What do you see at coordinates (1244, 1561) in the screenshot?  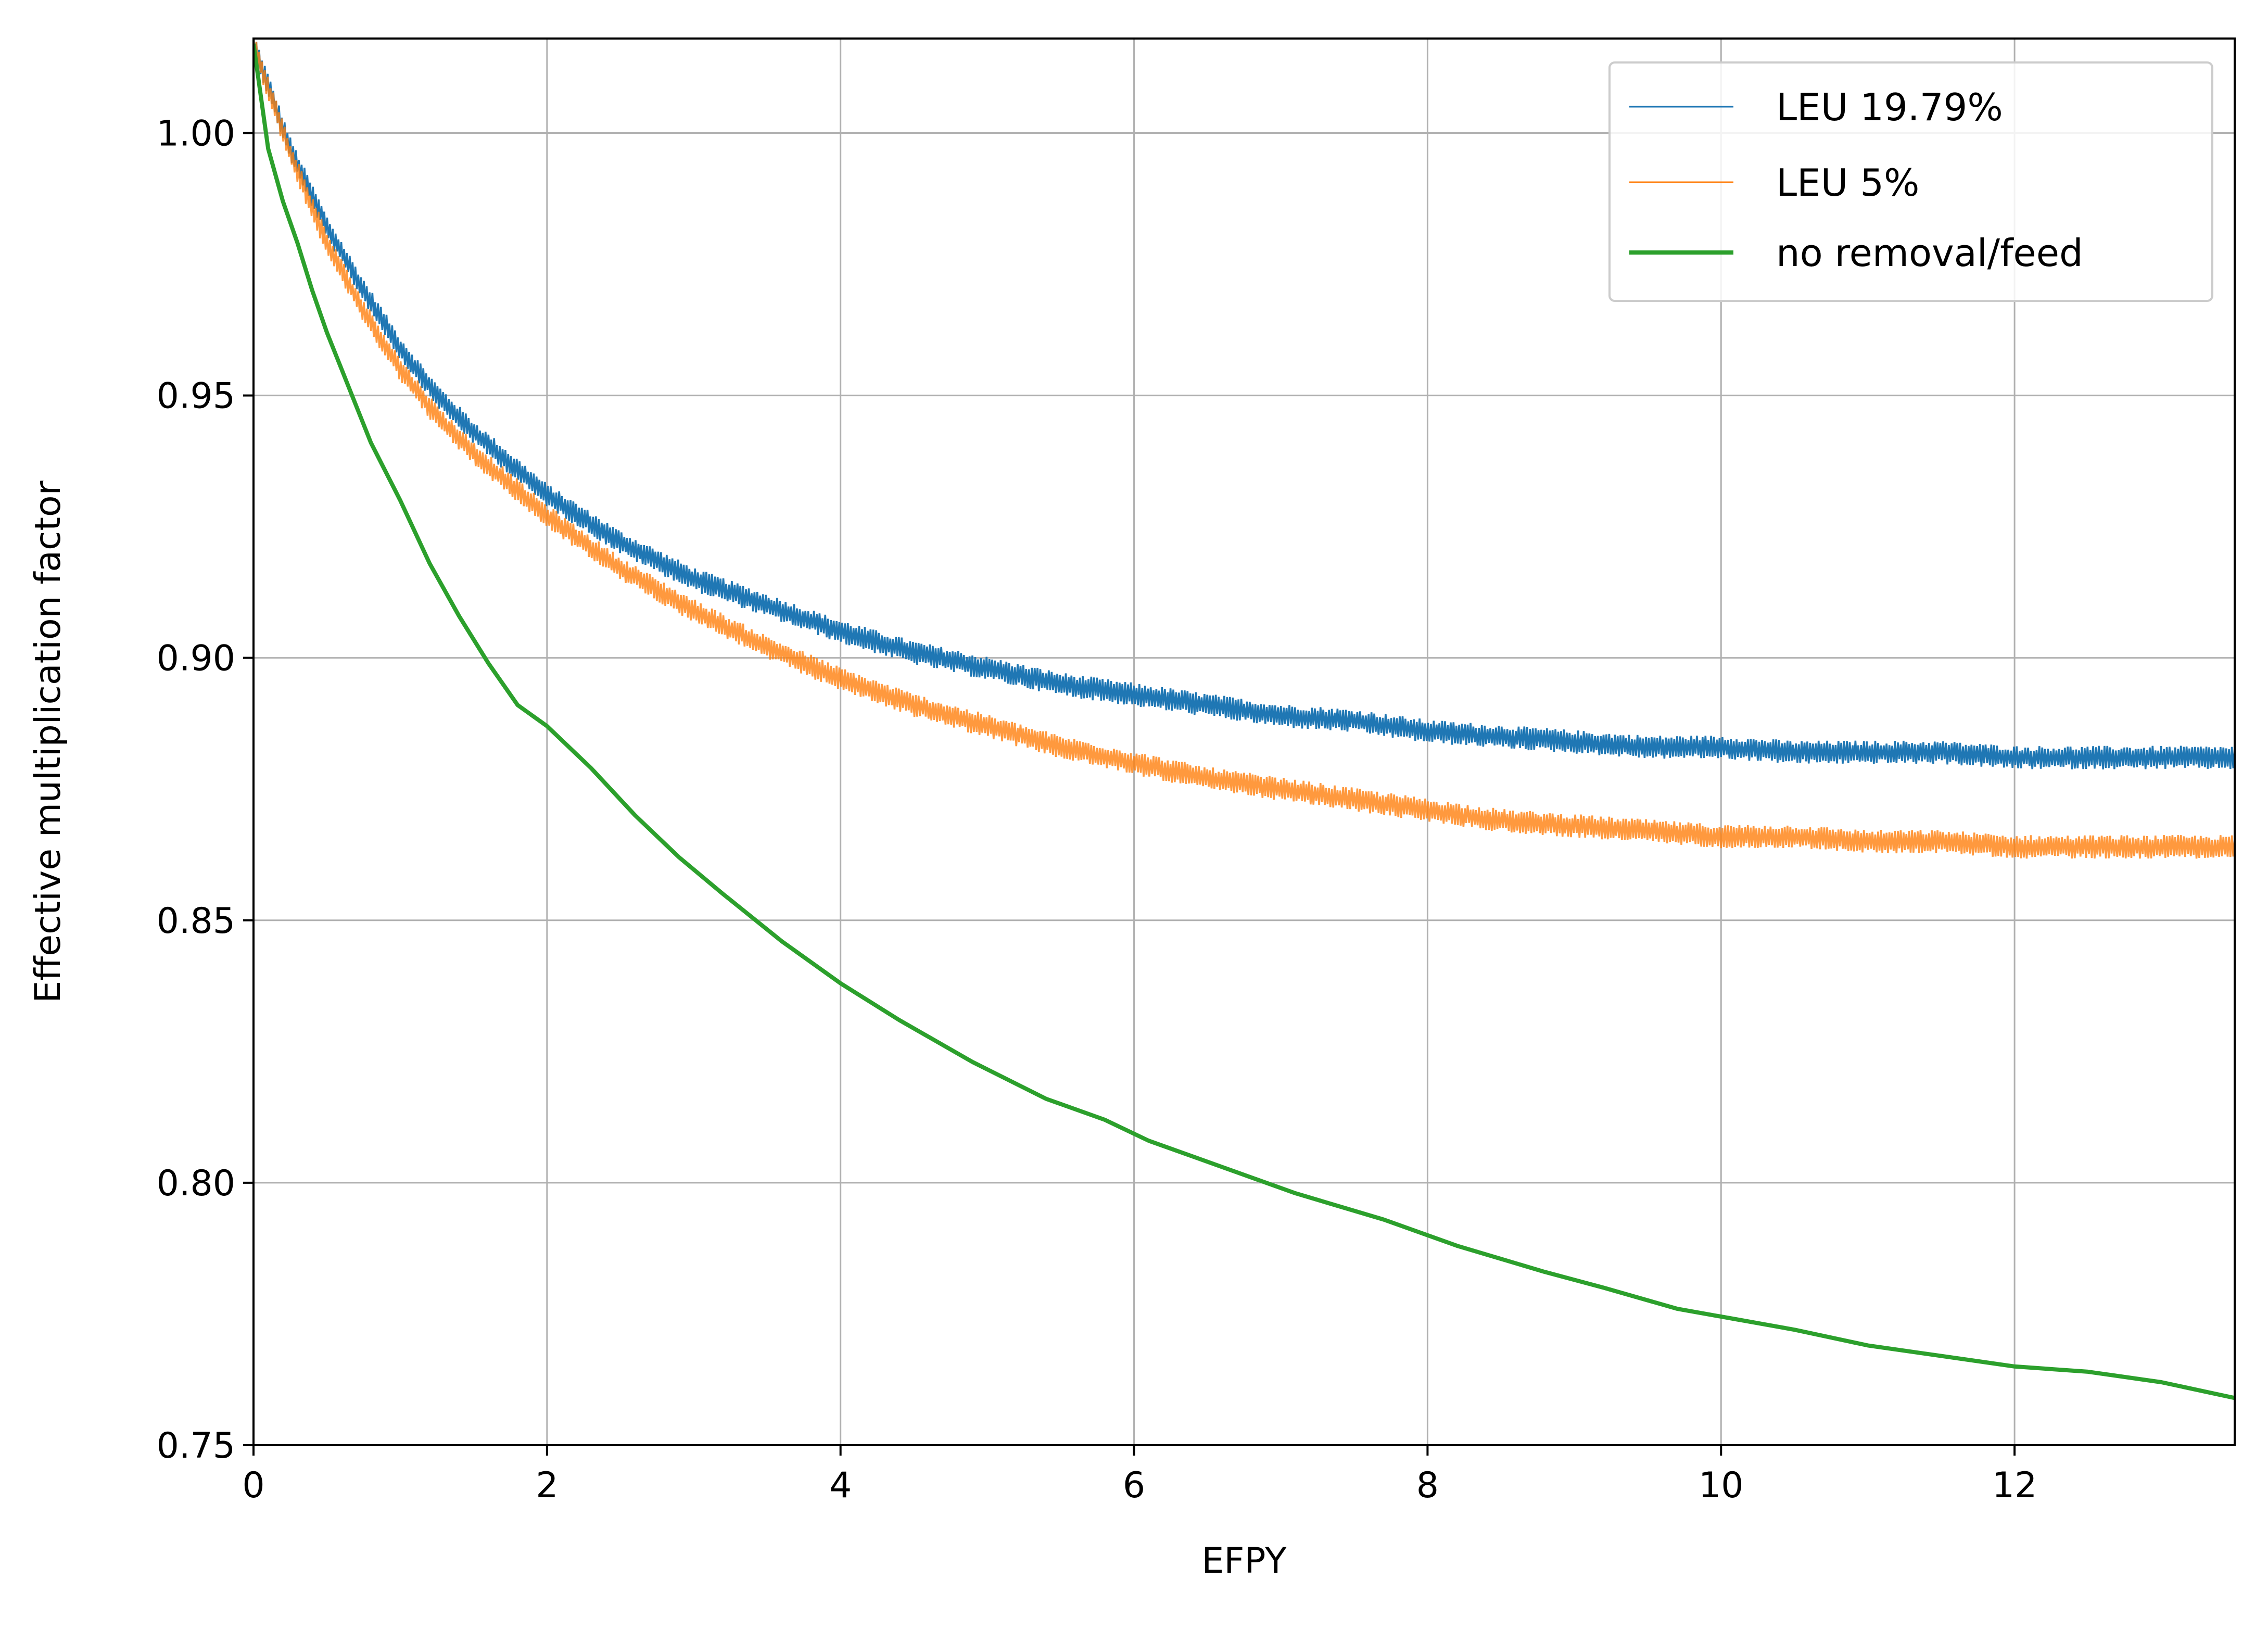 I see `x-axis-title: EFPY` at bounding box center [1244, 1561].